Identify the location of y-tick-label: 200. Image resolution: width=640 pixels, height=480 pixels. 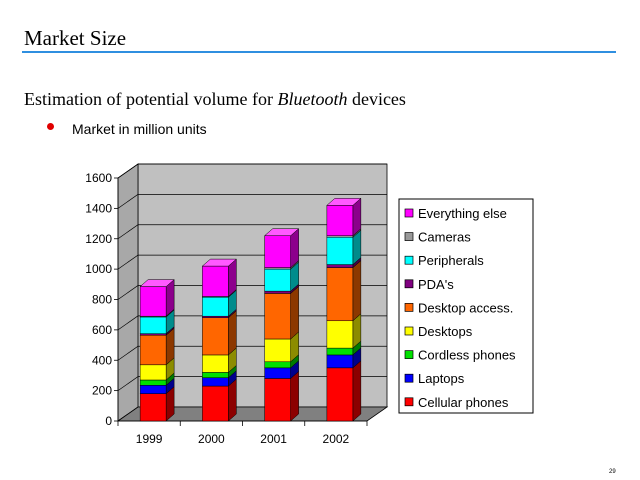
(102, 391).